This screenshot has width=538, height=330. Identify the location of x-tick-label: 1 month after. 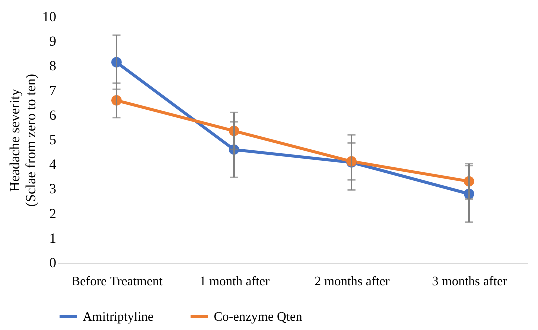
(235, 281).